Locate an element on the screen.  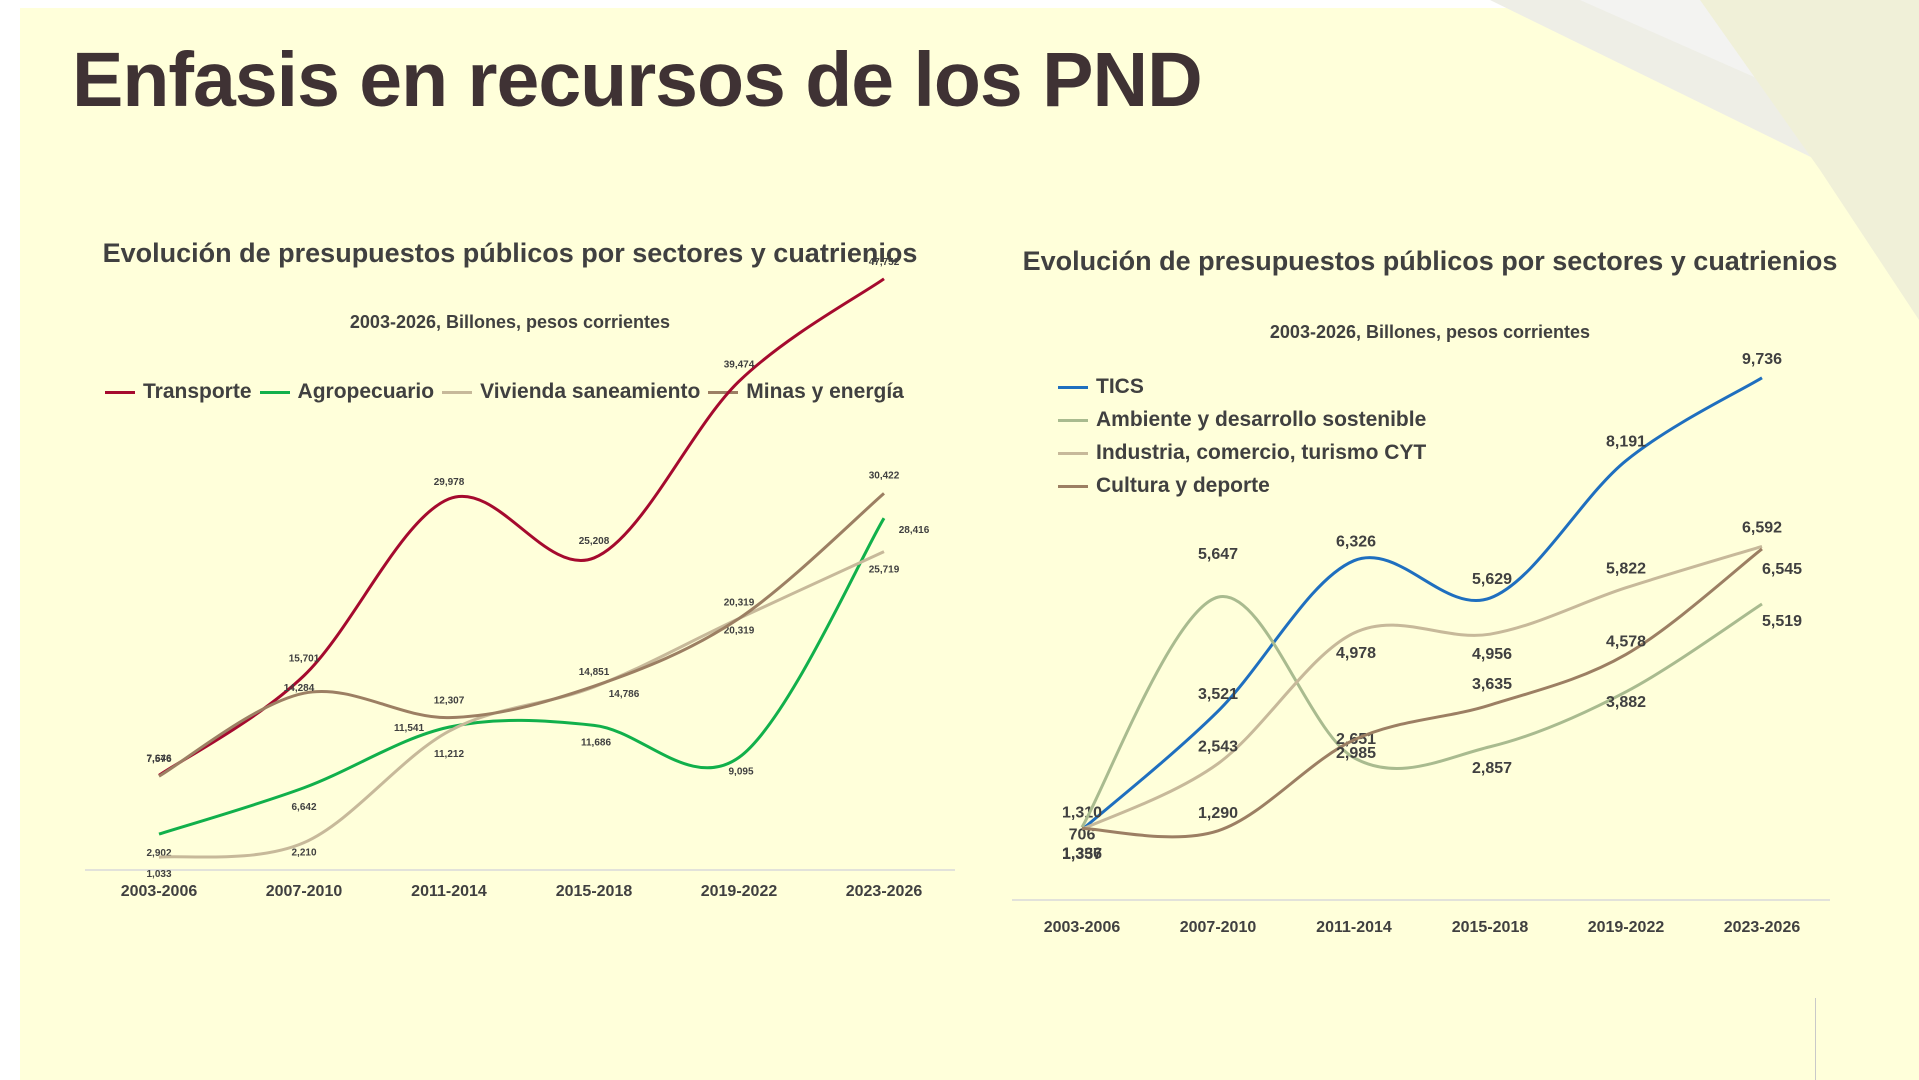
data-label: 11,686 is located at coordinates (596, 742).